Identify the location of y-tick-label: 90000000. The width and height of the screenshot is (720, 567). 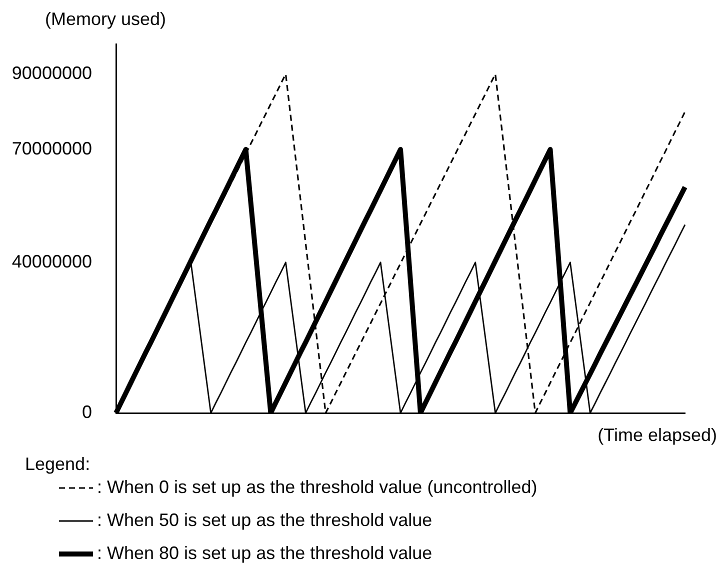
(52, 73).